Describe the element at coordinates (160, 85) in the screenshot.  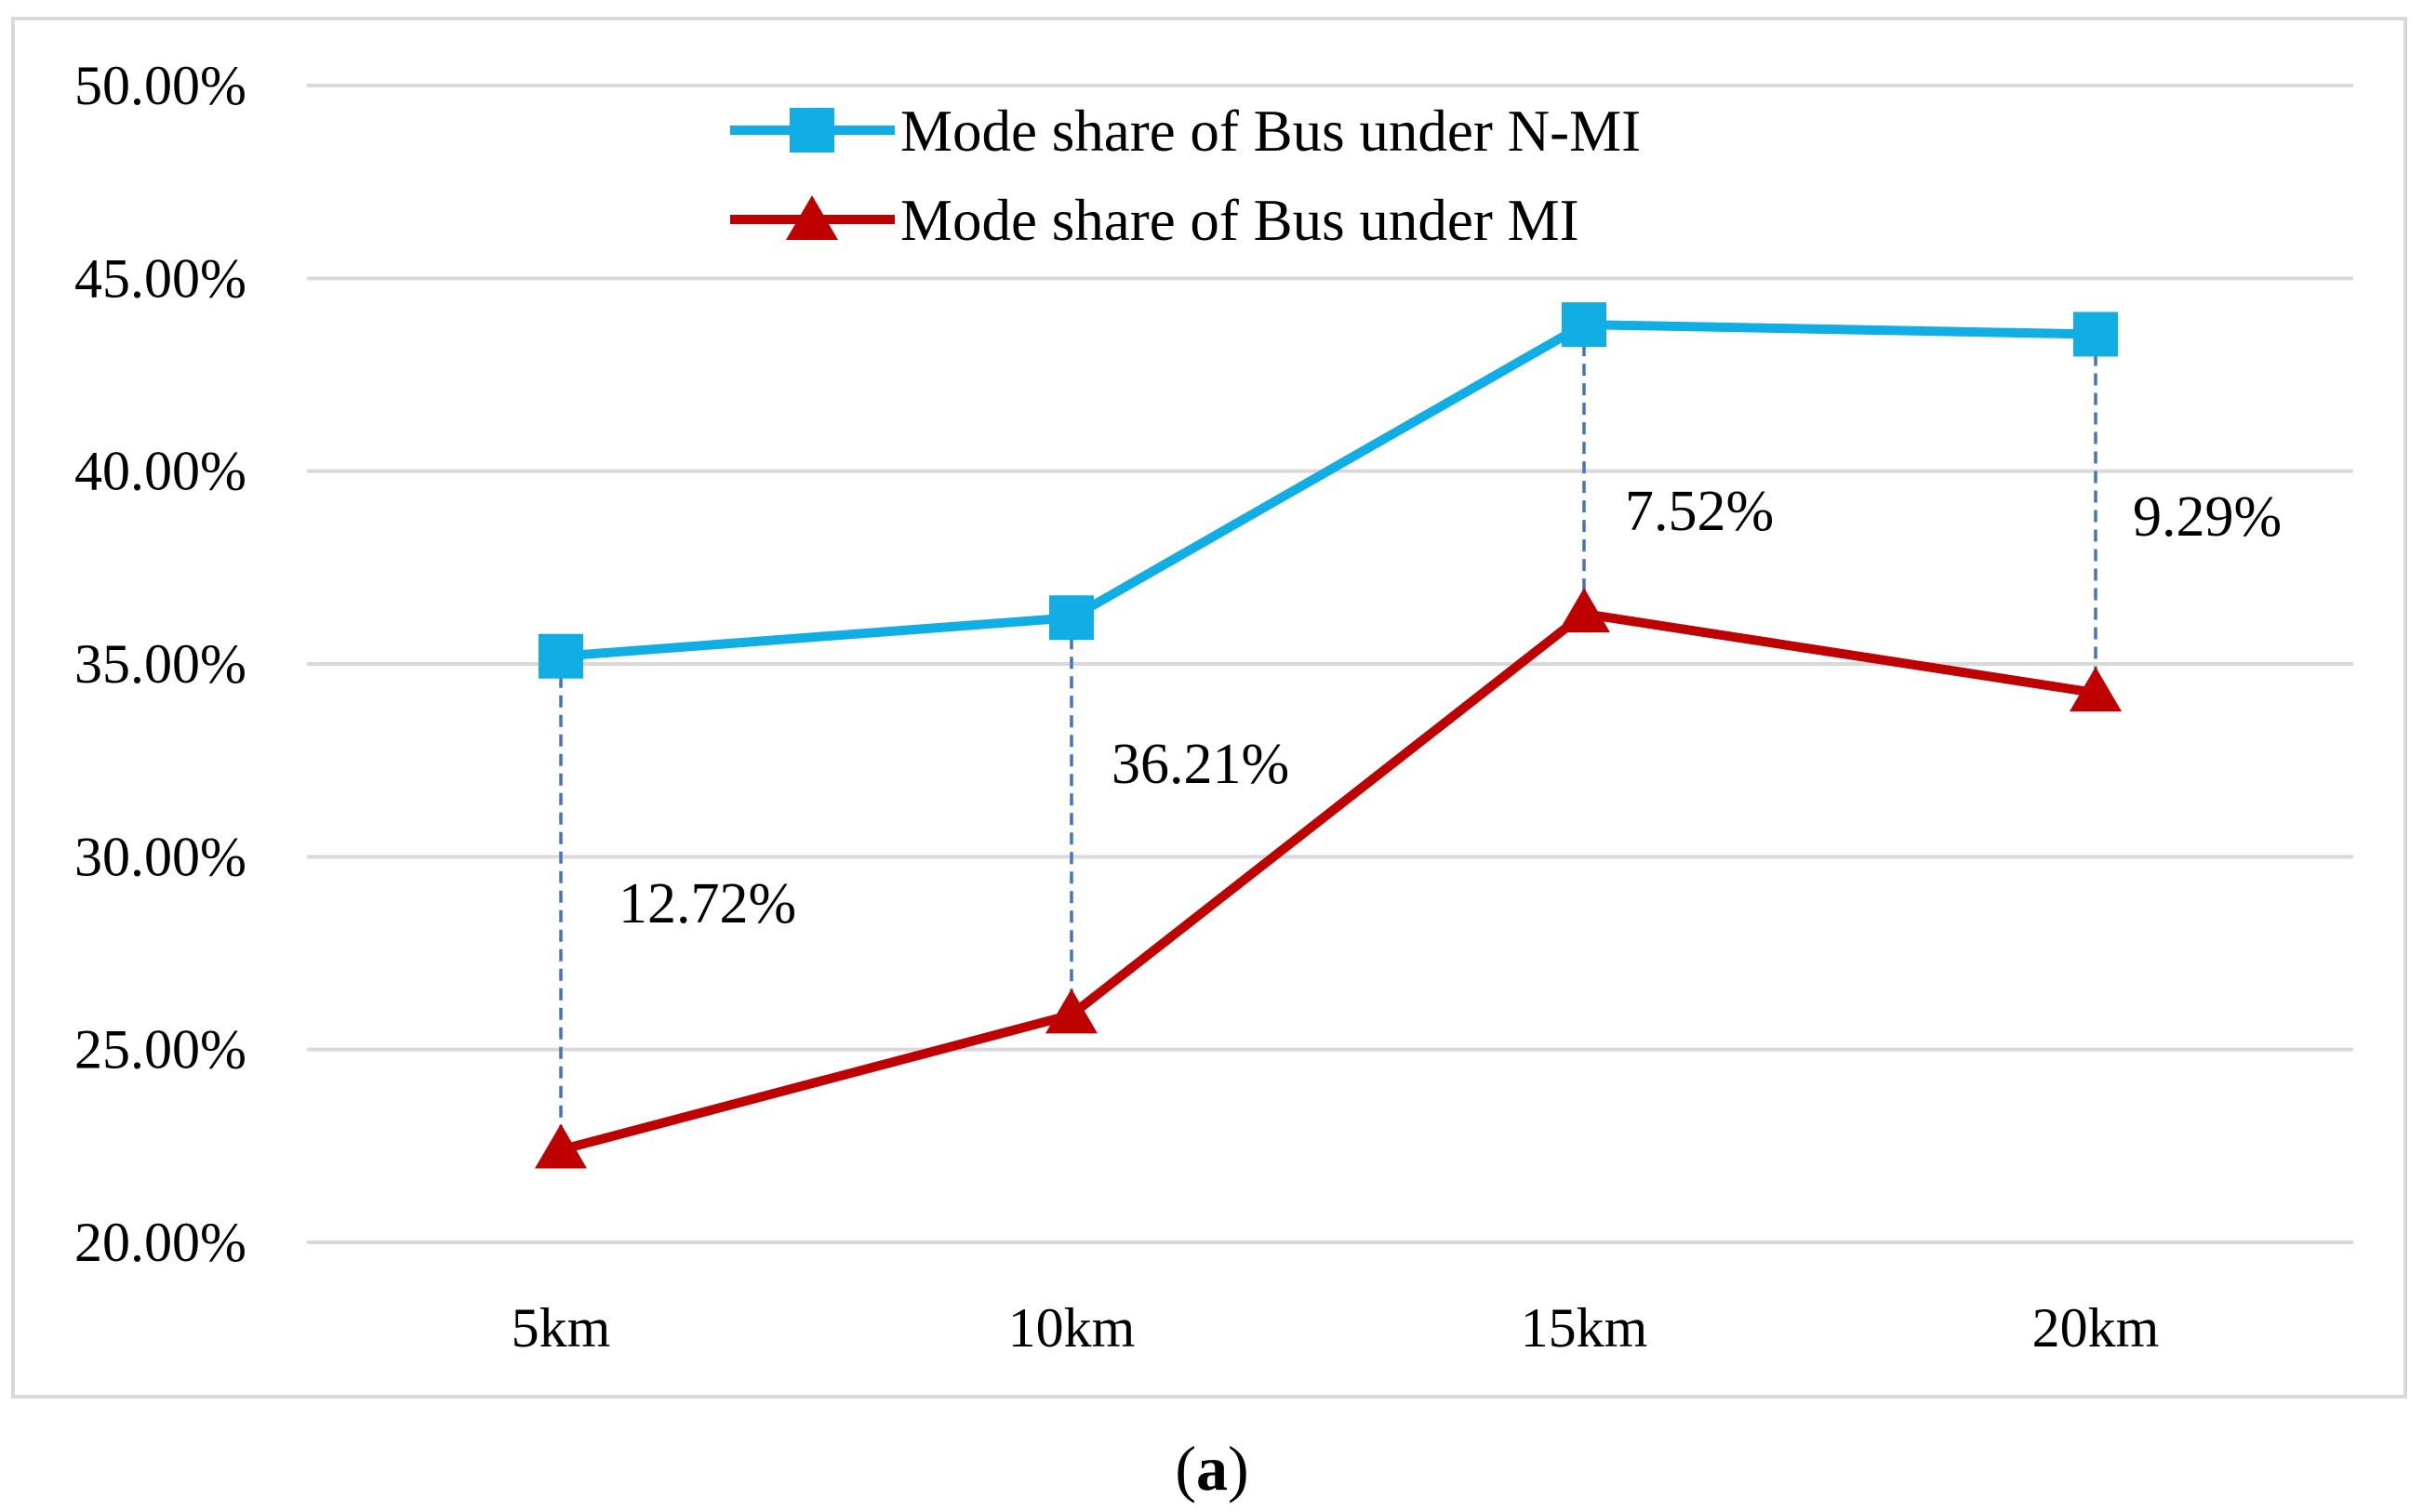
I see `y-tick-label: 50.00%` at that location.